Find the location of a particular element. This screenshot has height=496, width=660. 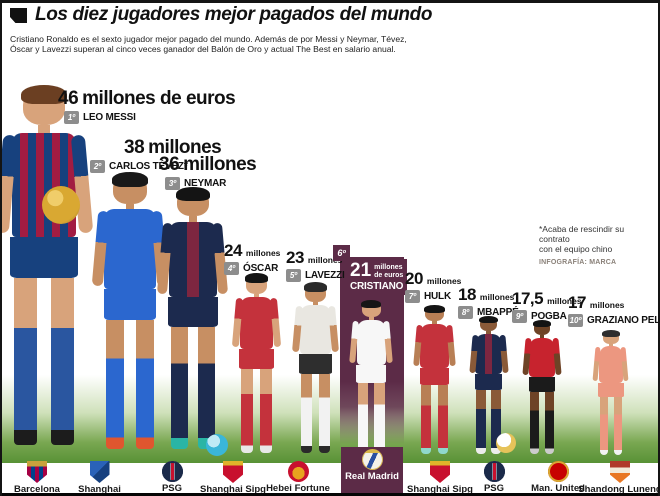

salary-label-lavezzi: 23 millones 5º LAVEZZI is located at coordinates (315, 265).